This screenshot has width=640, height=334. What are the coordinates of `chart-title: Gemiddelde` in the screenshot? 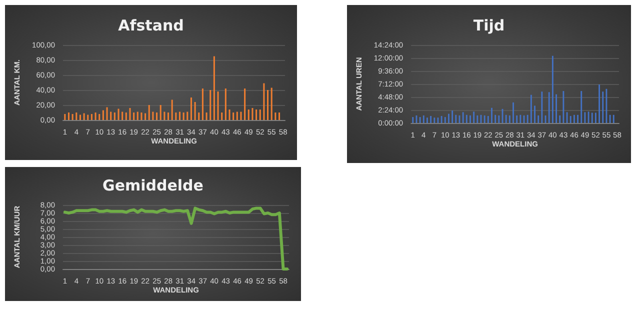 It's located at (153, 185).